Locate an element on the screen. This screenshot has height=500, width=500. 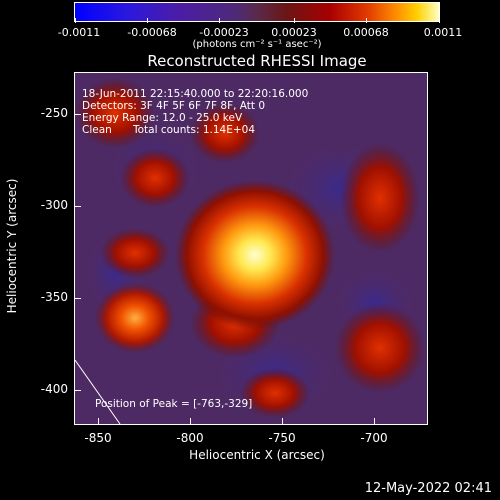
colorbar-tick-label: -0.00023 is located at coordinates (224, 32).